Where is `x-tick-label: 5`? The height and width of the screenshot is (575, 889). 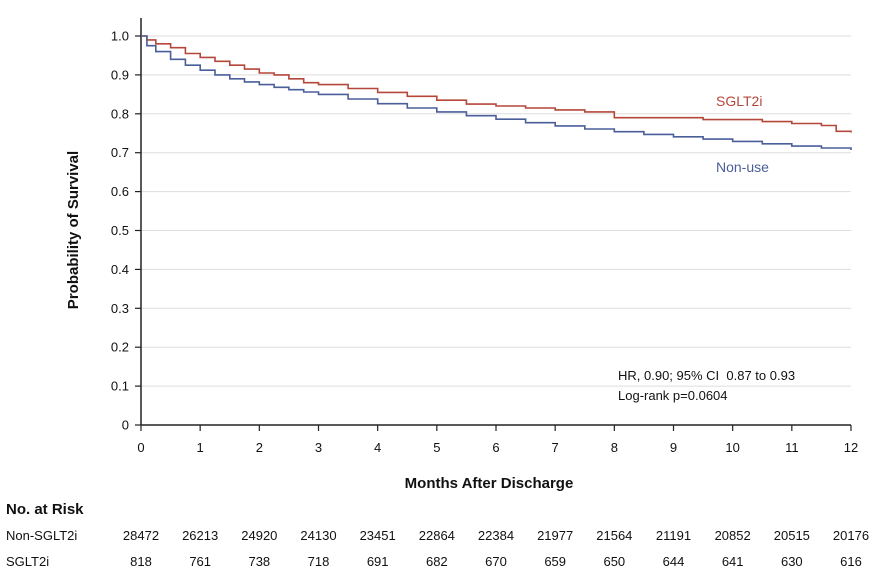 x-tick-label: 5 is located at coordinates (436, 447).